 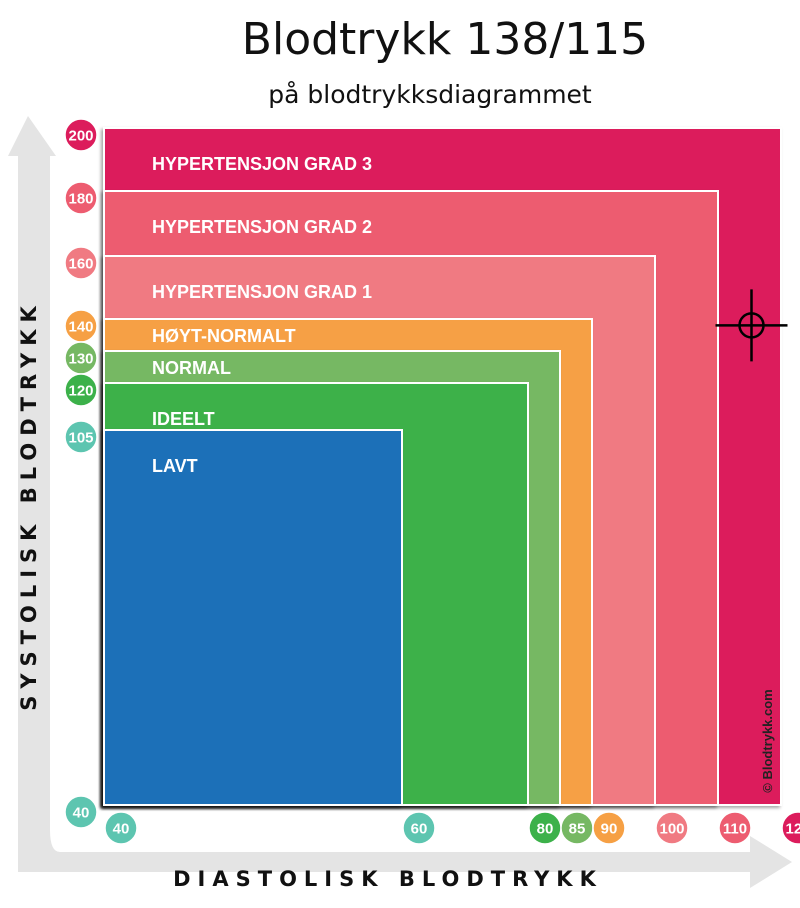 I want to click on y-tick-140: 140, so click(x=81, y=326).